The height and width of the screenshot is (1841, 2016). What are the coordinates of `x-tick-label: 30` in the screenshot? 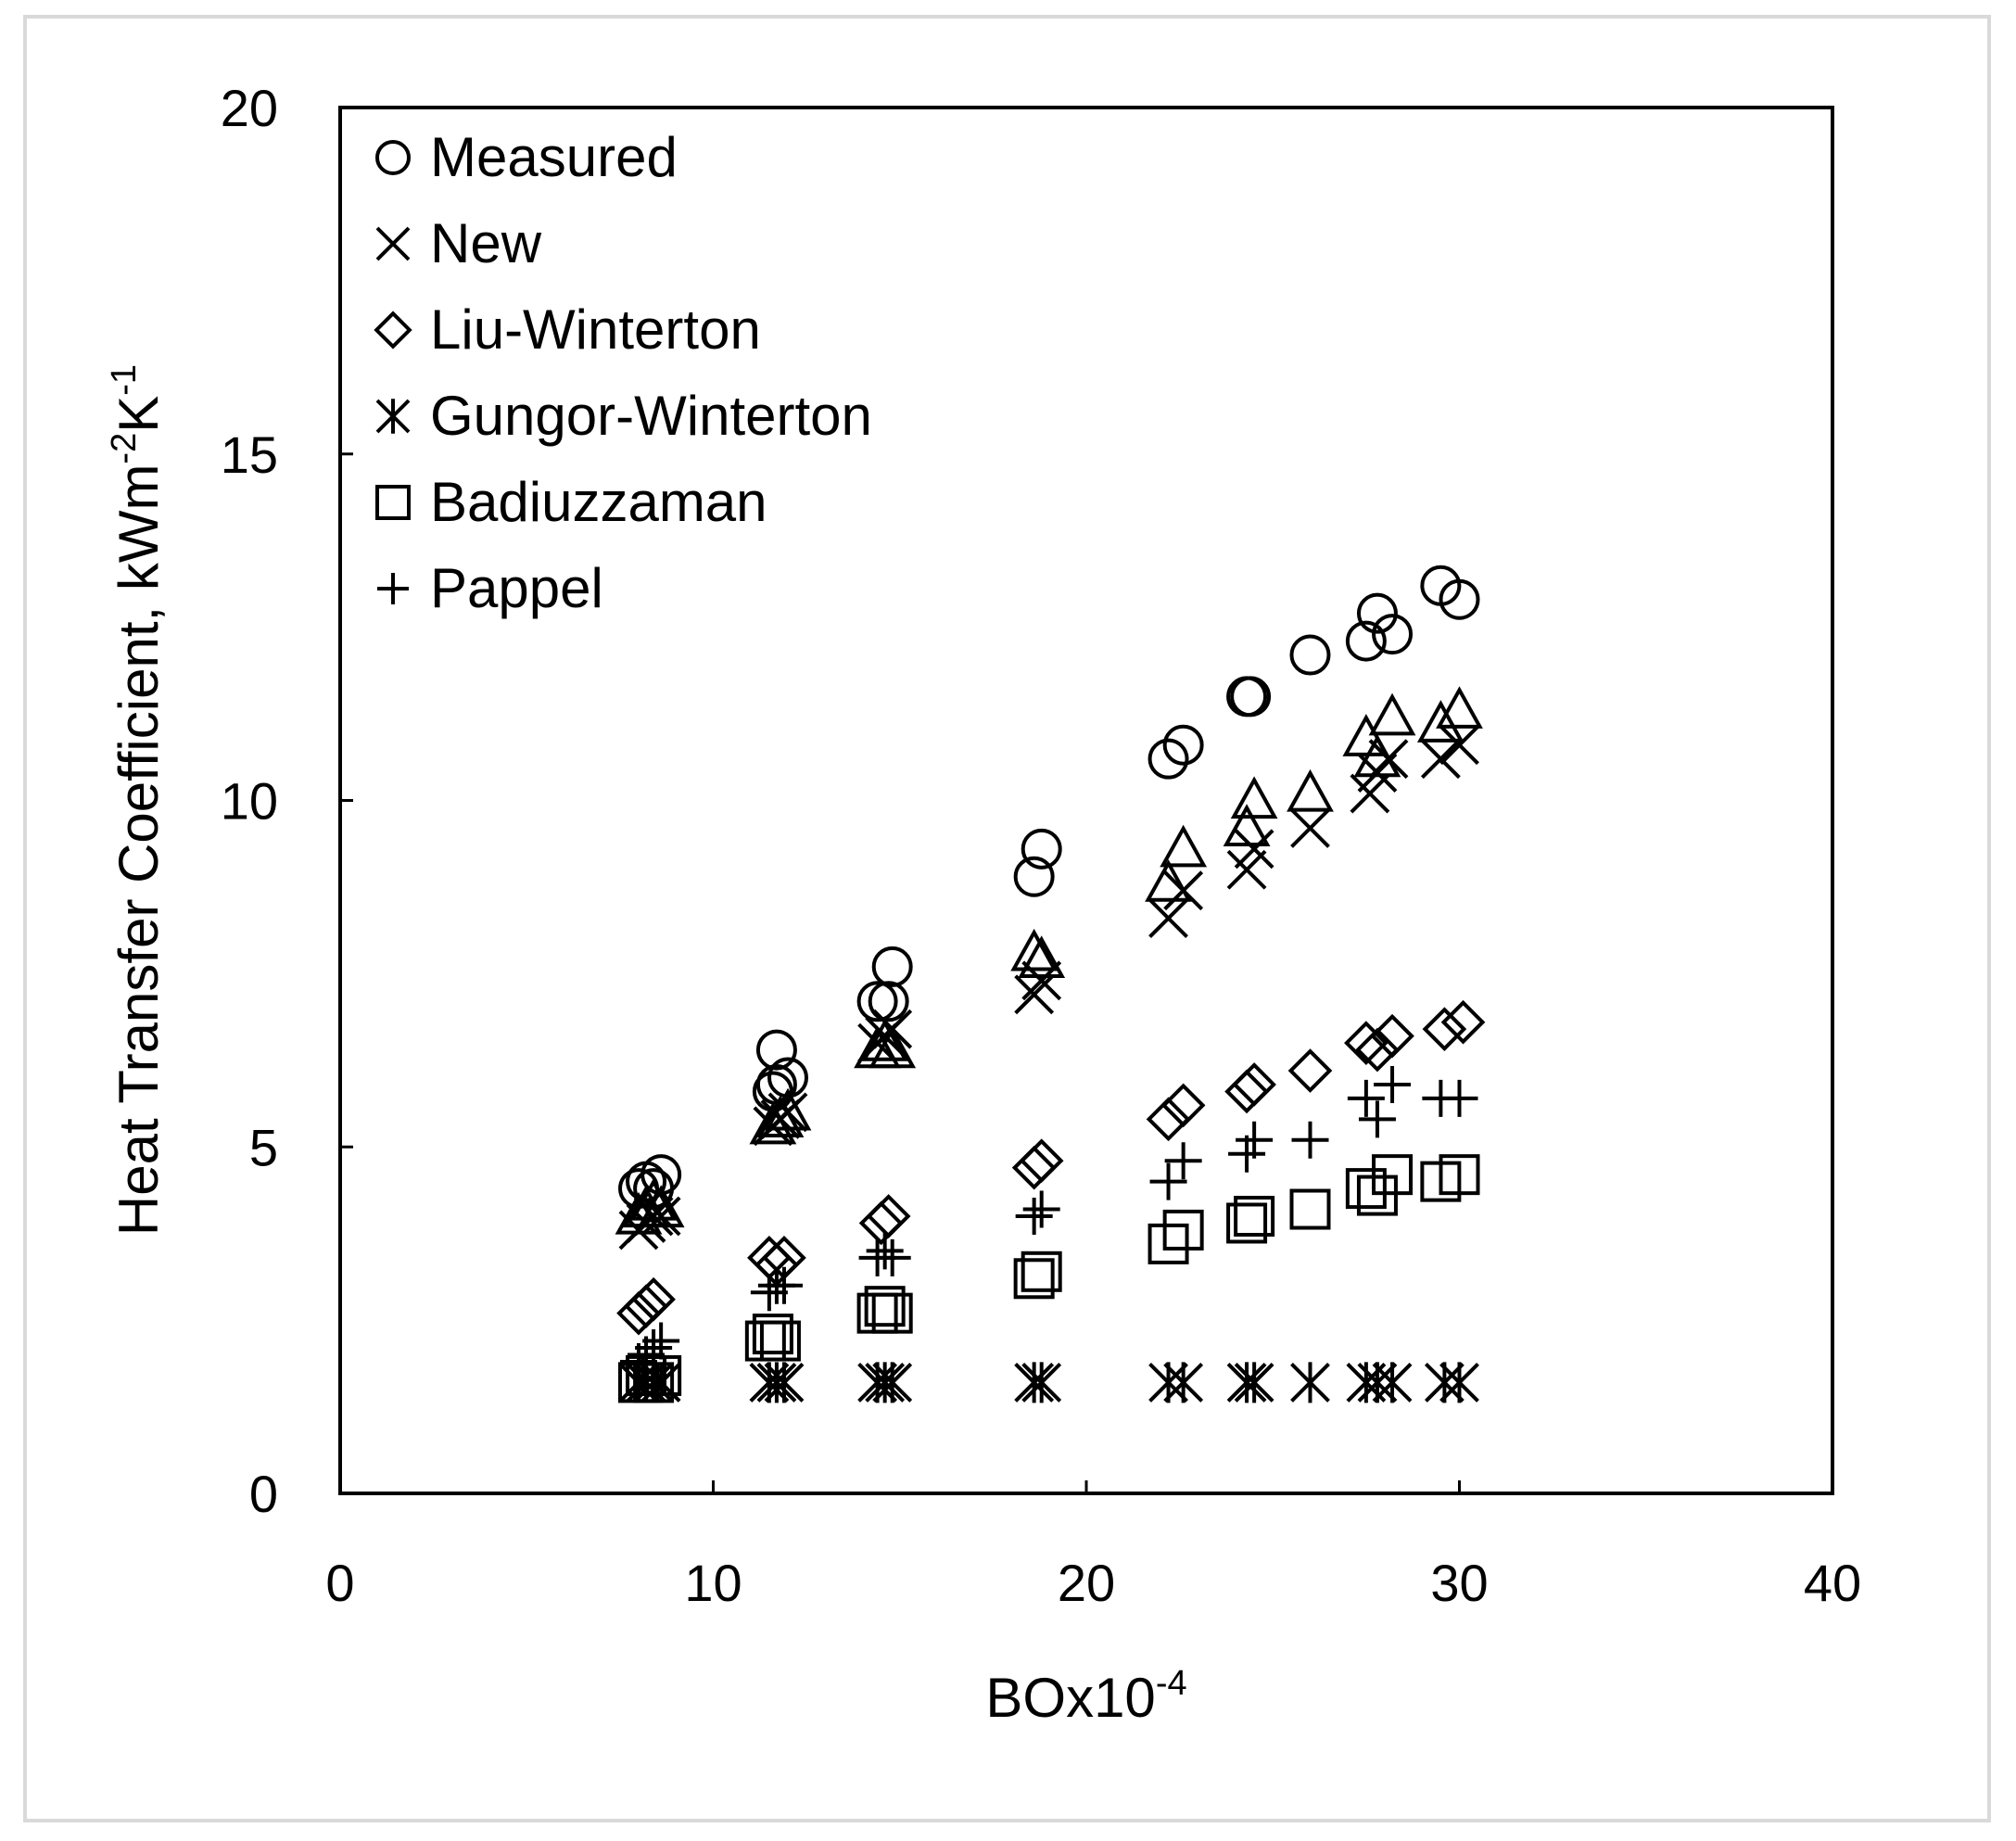 It's located at (1459, 1583).